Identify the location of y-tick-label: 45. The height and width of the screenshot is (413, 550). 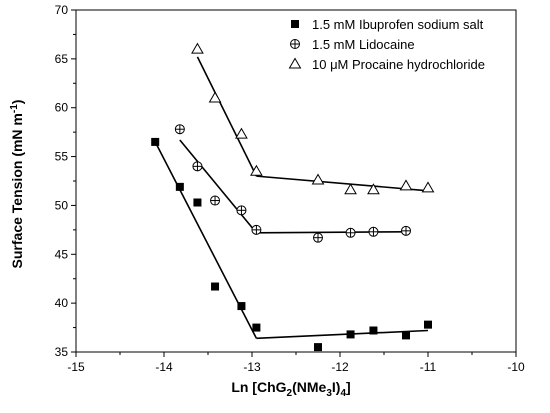
(62, 254).